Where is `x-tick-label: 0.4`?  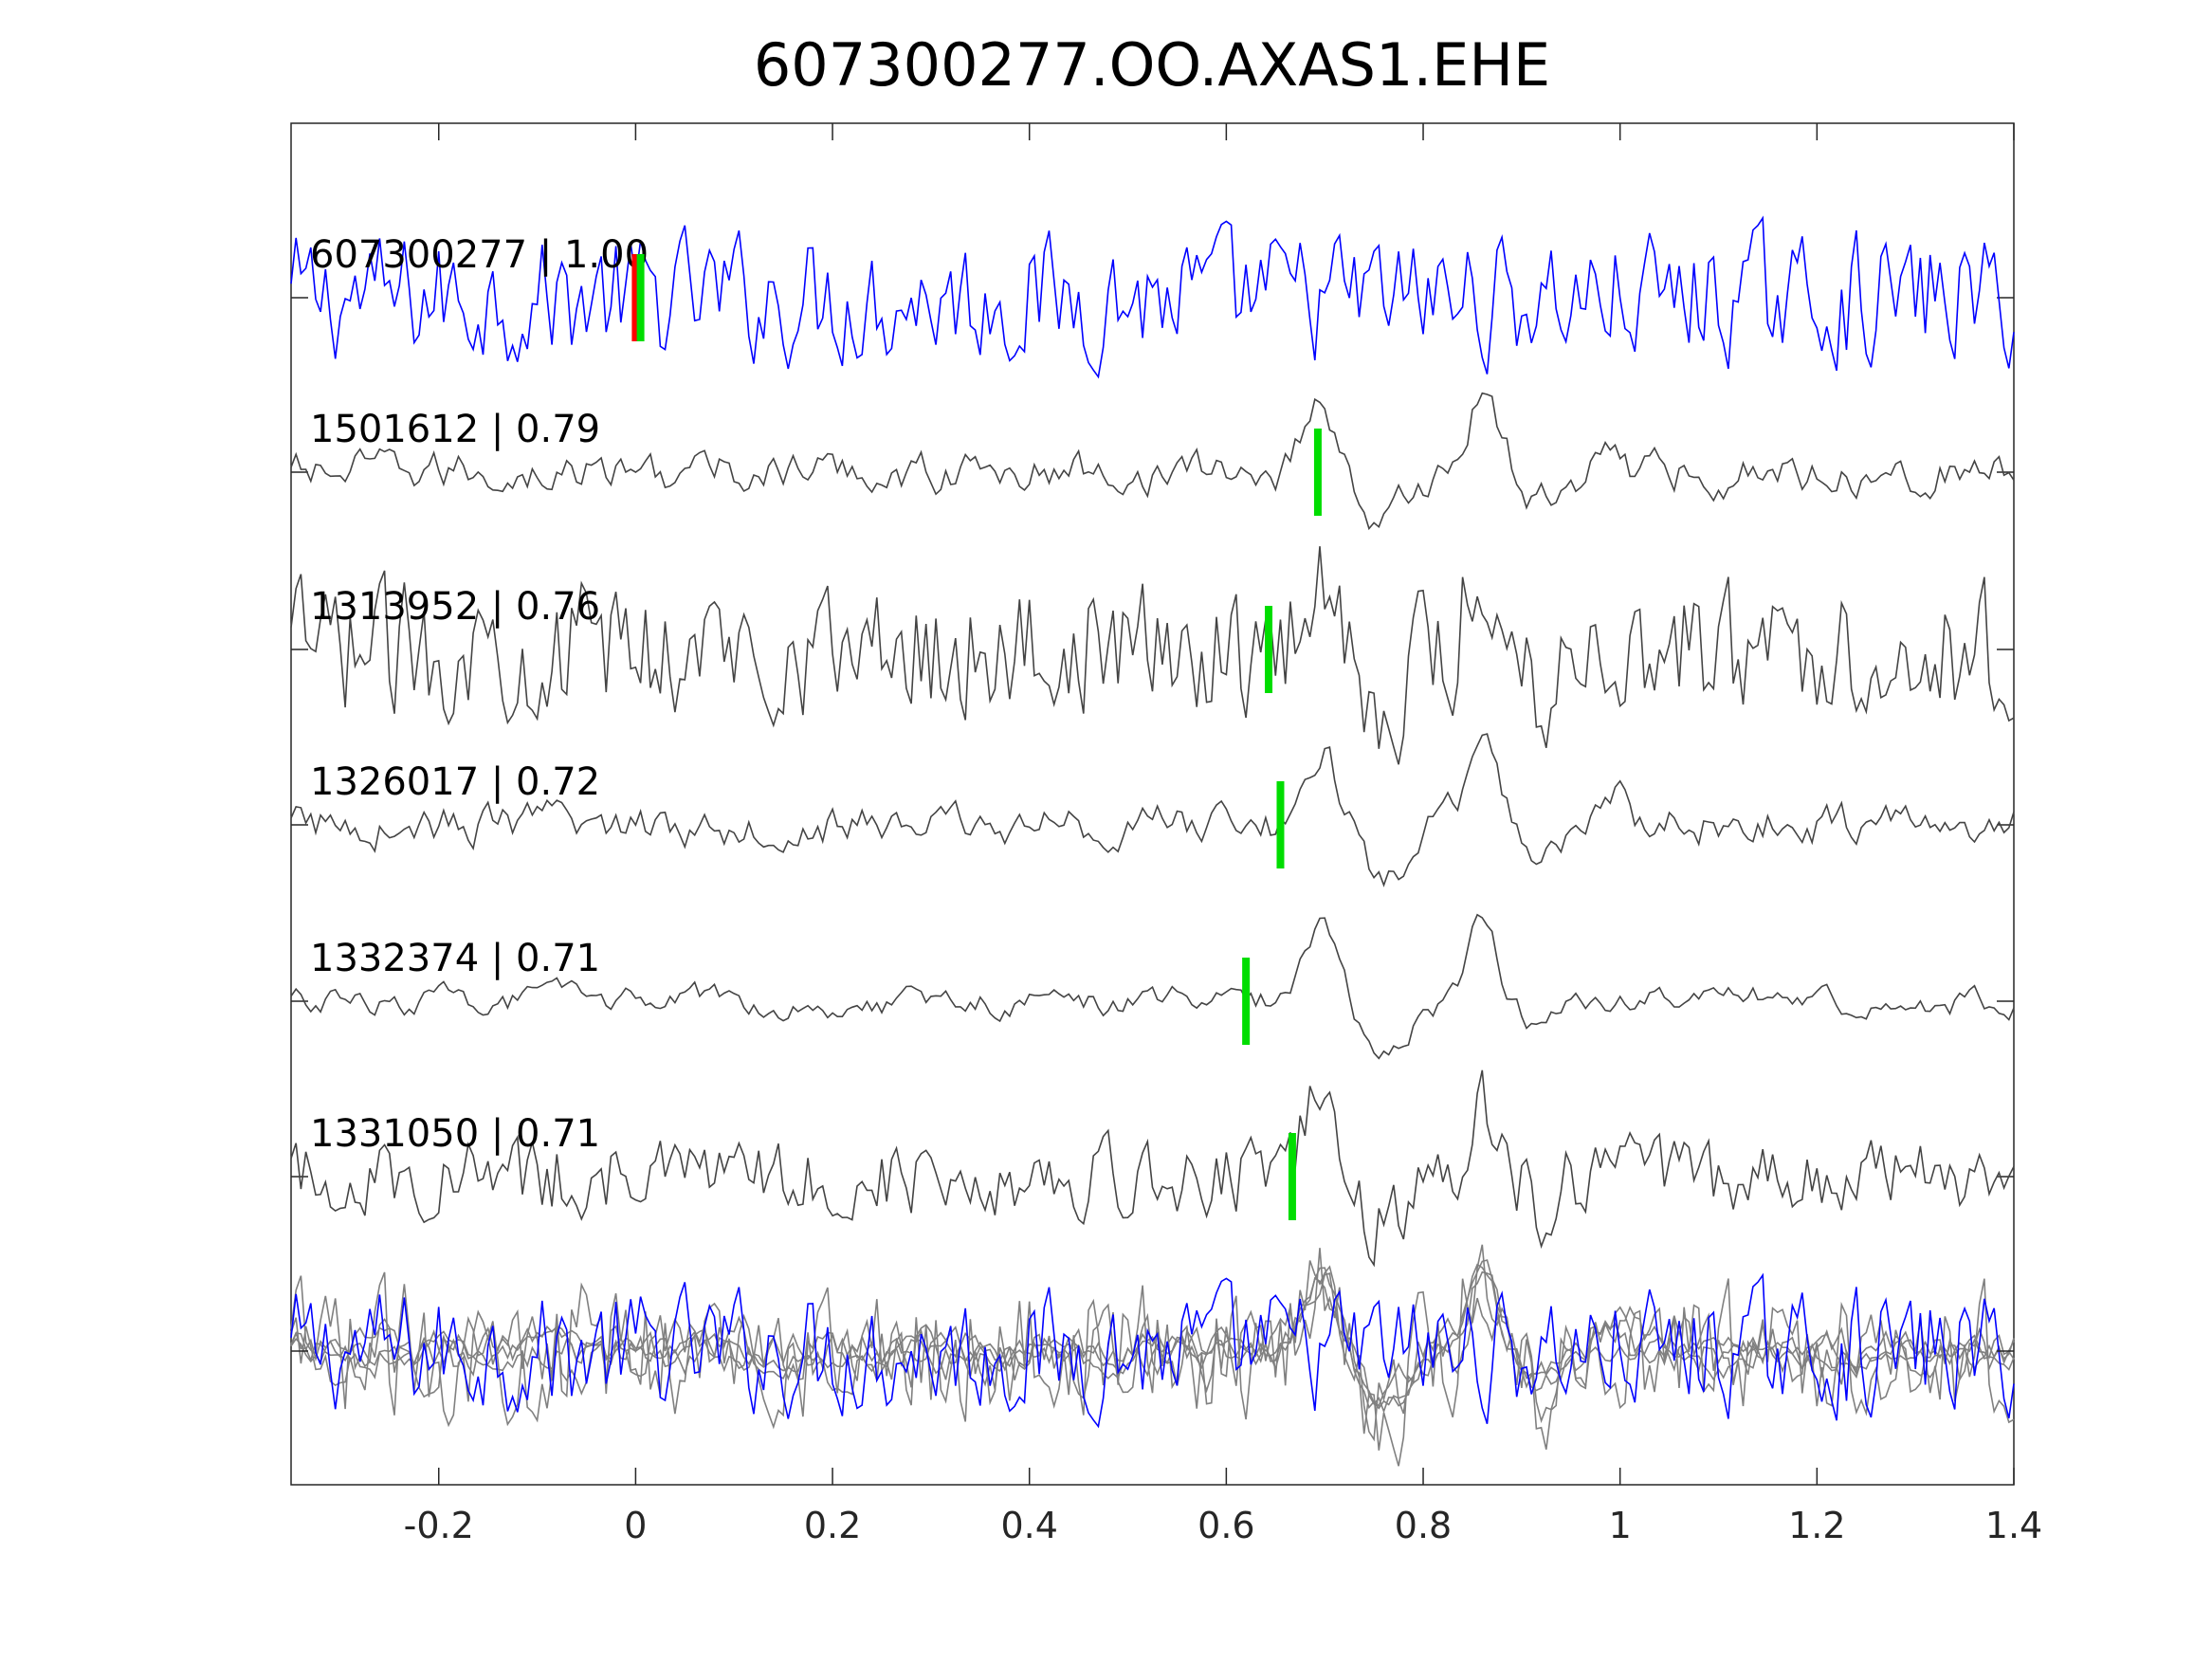
x-tick-label: 0.4 is located at coordinates (1028, 1525).